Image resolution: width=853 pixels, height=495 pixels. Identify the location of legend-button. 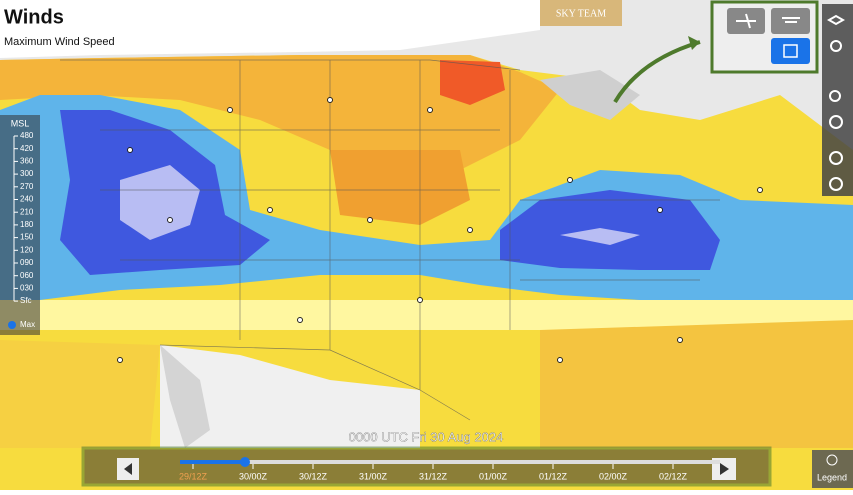
(832, 469).